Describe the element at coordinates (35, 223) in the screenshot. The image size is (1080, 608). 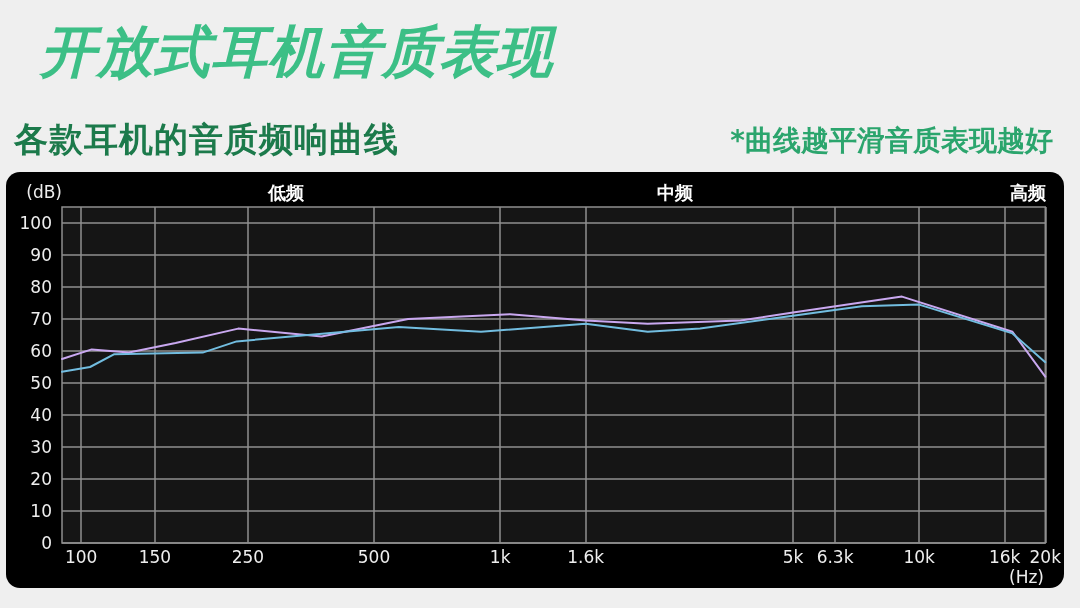
I see `y-tick-label: 100` at that location.